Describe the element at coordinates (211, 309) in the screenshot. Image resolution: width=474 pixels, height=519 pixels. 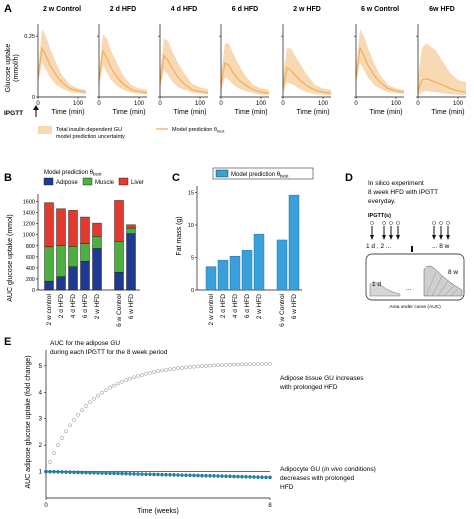
I see `panel-c-category-label: 2 w control` at that location.